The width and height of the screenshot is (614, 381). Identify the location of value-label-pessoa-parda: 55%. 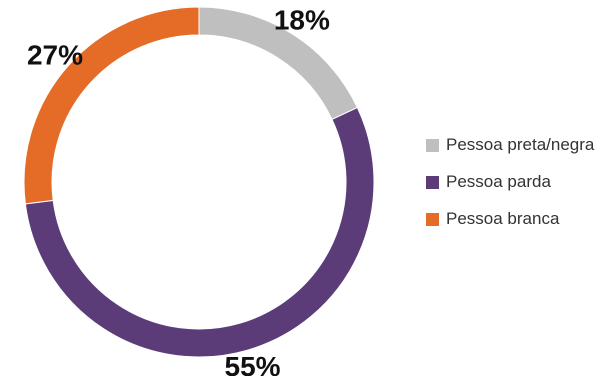
(253, 363).